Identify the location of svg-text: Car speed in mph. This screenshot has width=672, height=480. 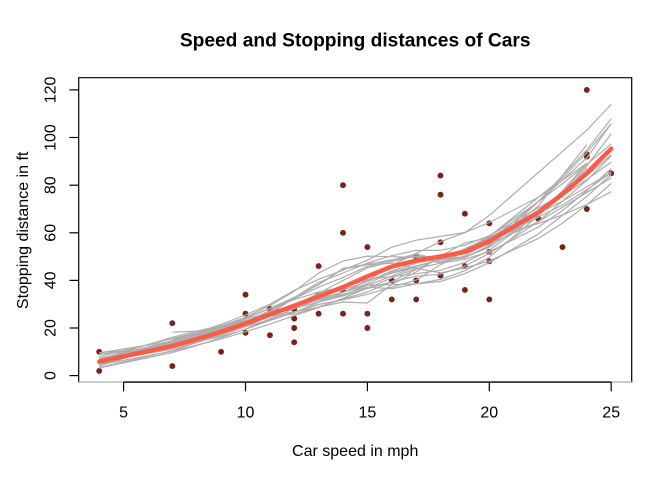
(355, 451).